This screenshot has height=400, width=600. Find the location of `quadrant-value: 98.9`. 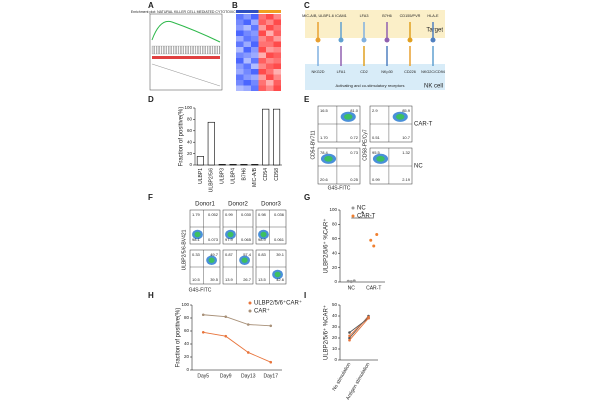

quadrant-value: 98.9 is located at coordinates (262, 239).